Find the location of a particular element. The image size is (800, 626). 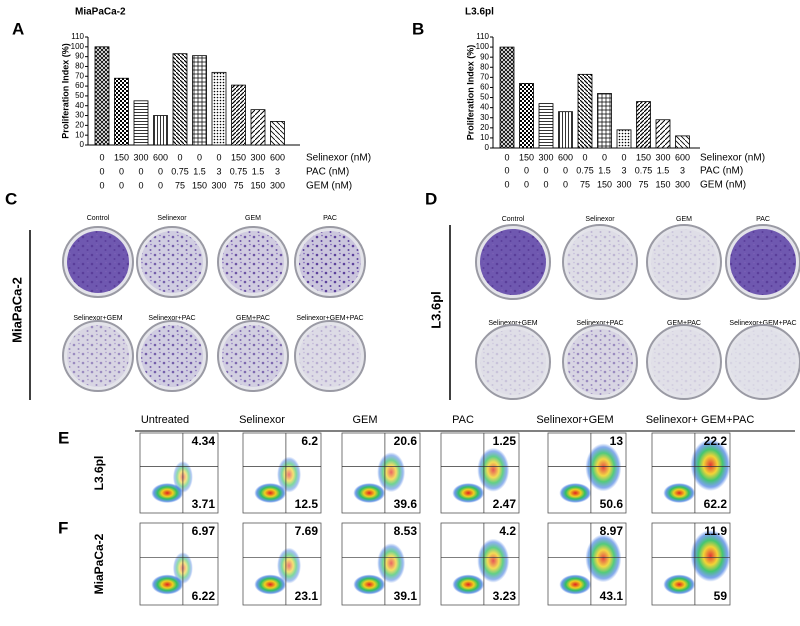

x-table-value: 75 is located at coordinates (585, 184).